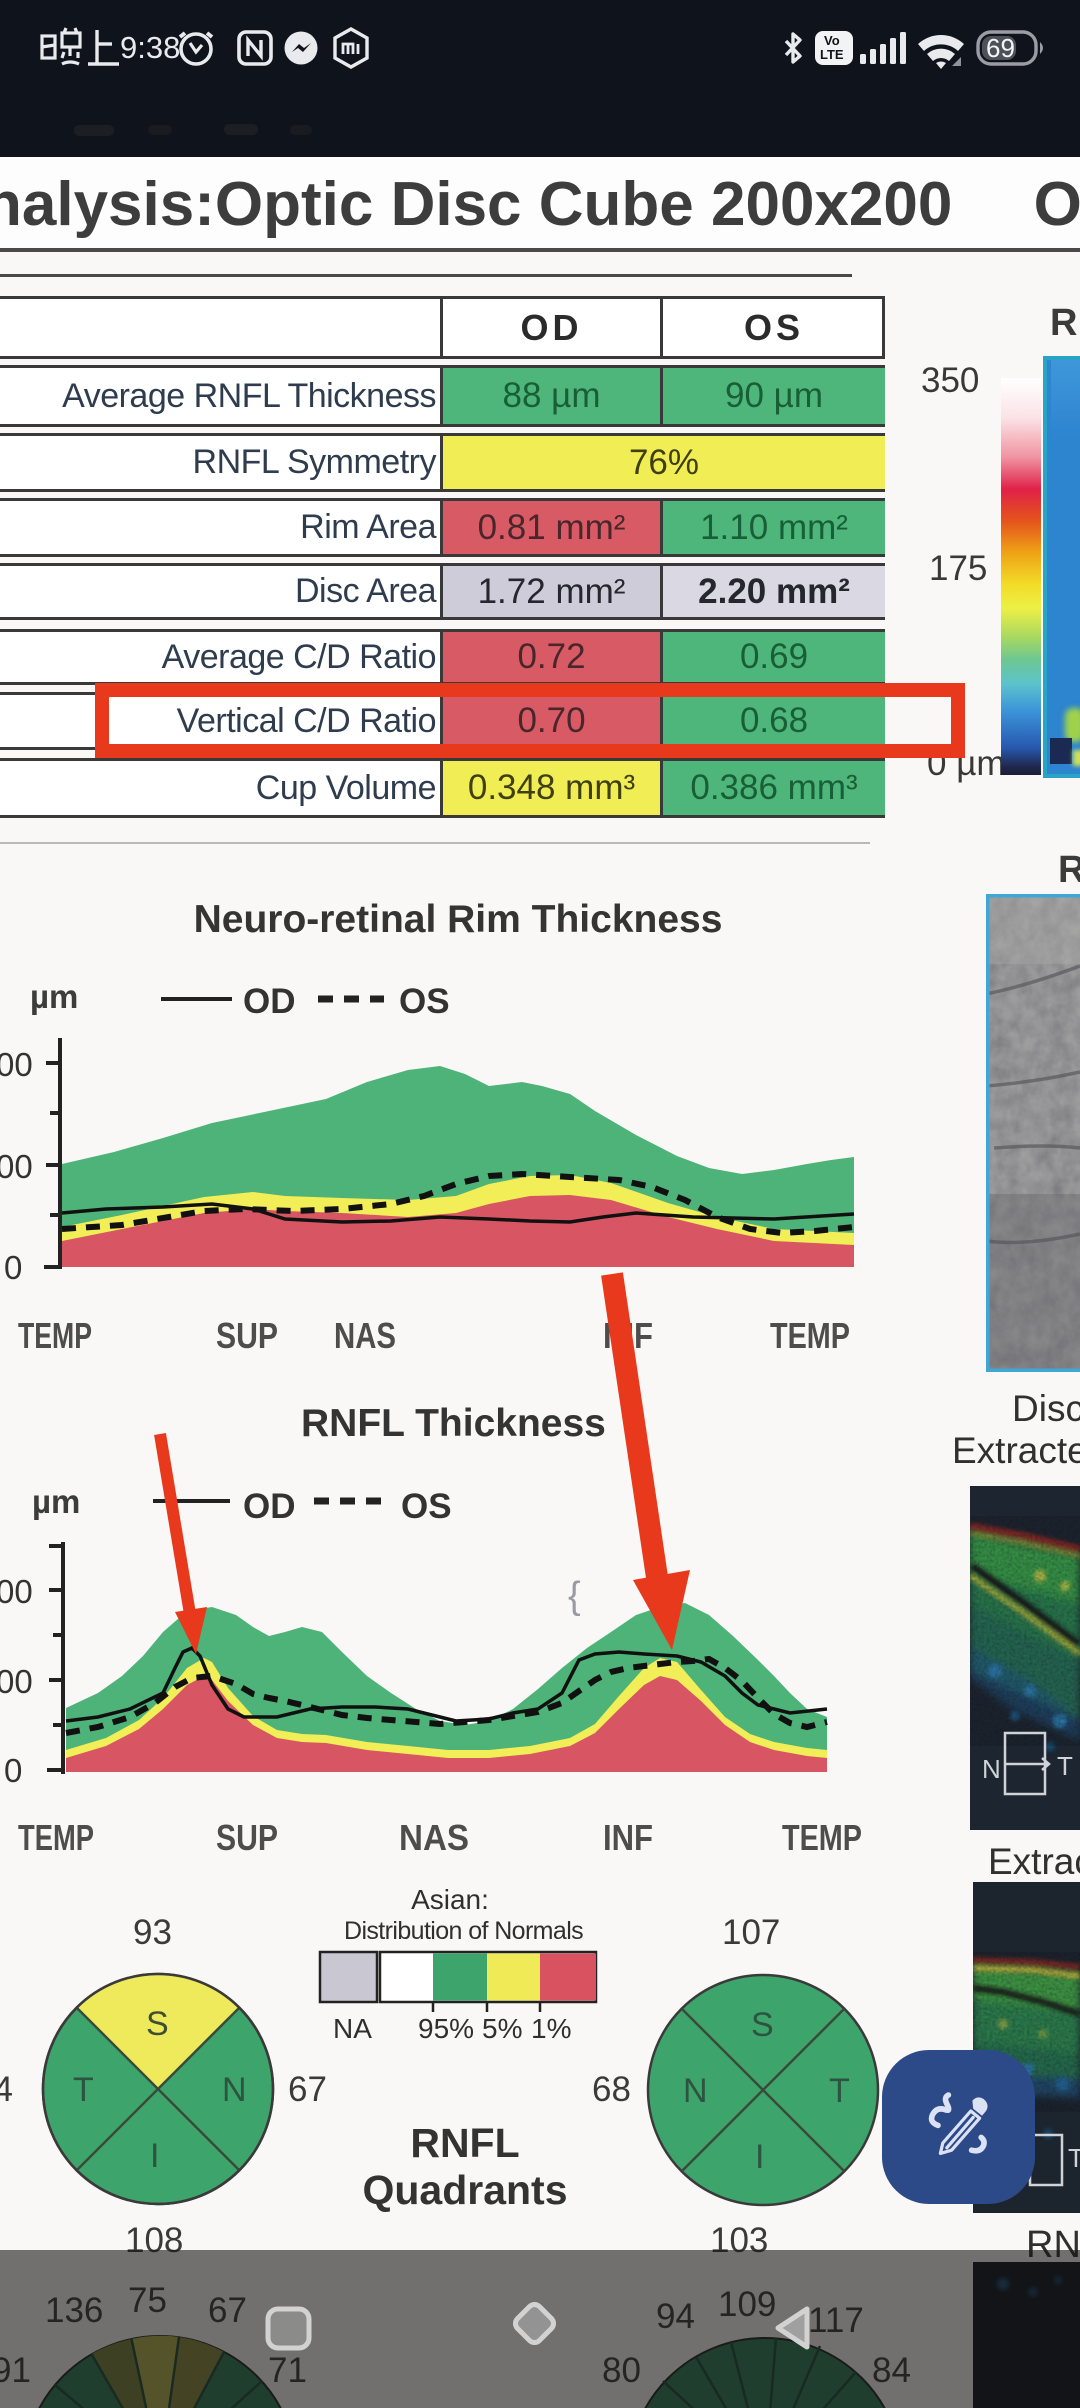 Image resolution: width=1080 pixels, height=2408 pixels. What do you see at coordinates (352, 2028) in the screenshot?
I see `svg-text: NA` at bounding box center [352, 2028].